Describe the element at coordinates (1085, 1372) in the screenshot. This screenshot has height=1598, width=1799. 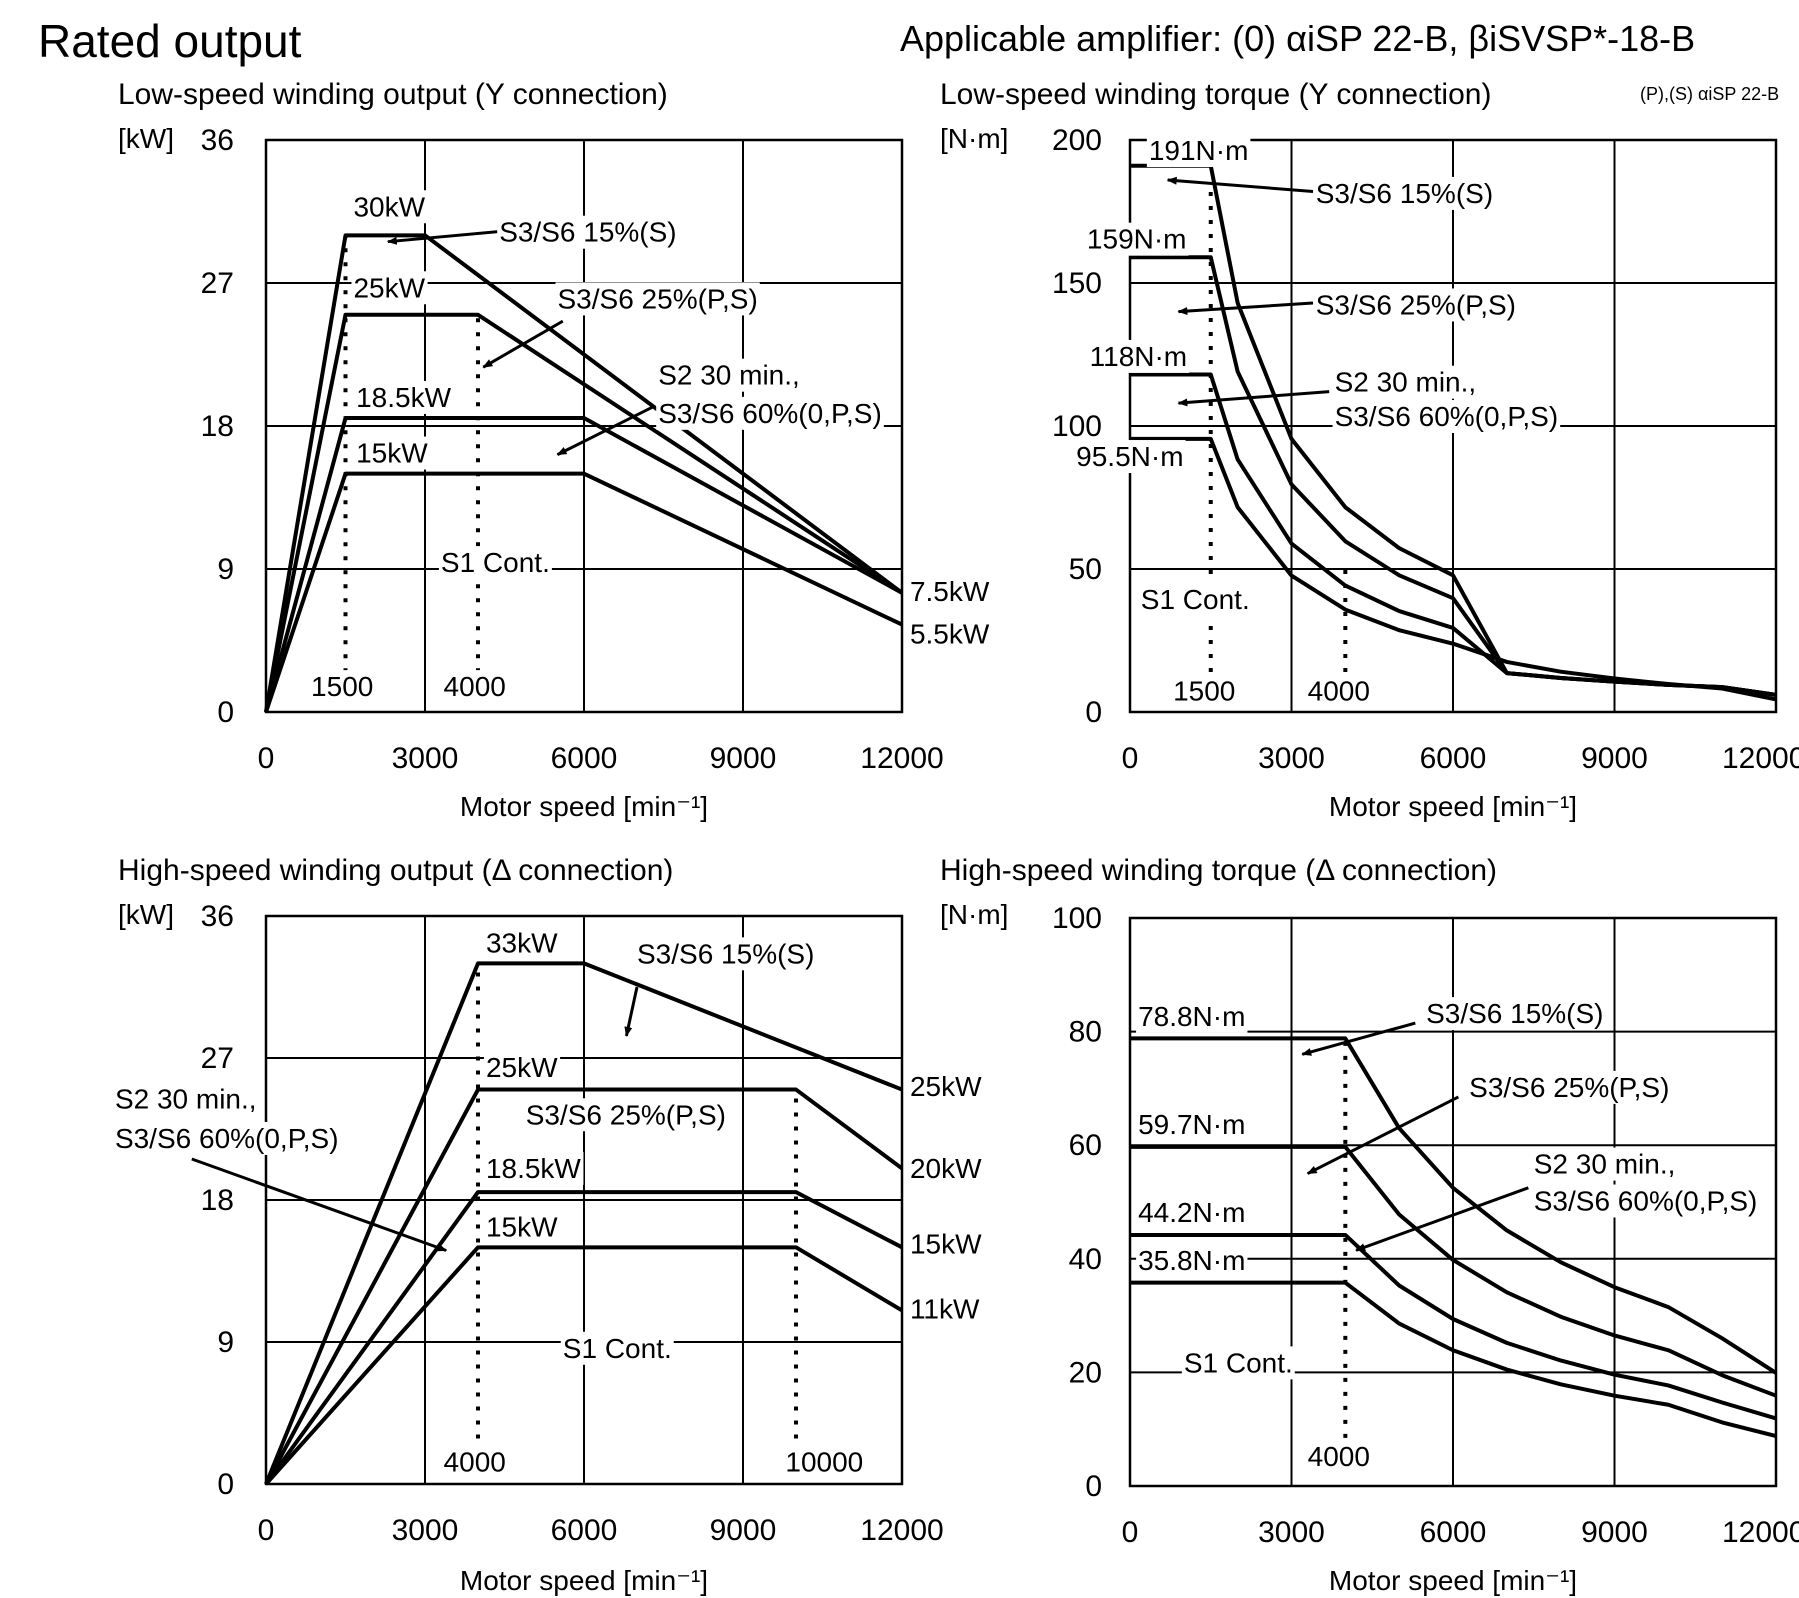
I see `y-tick-label: 20` at that location.